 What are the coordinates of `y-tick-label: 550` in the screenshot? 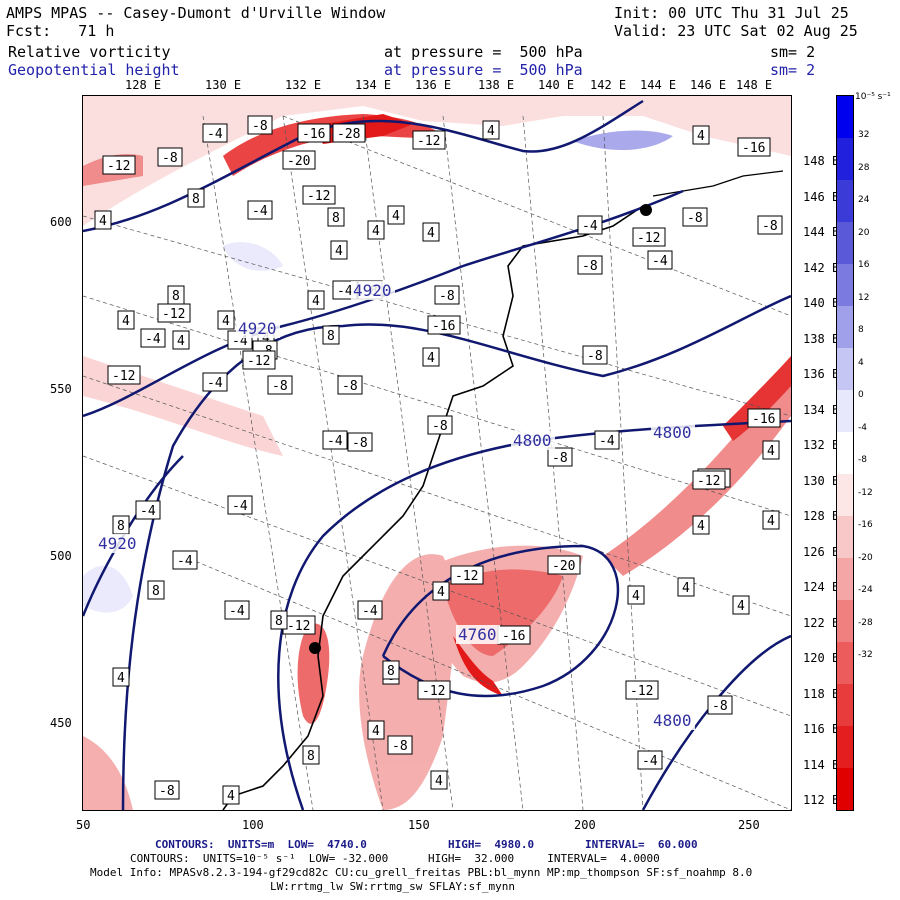 It's located at (61, 389).